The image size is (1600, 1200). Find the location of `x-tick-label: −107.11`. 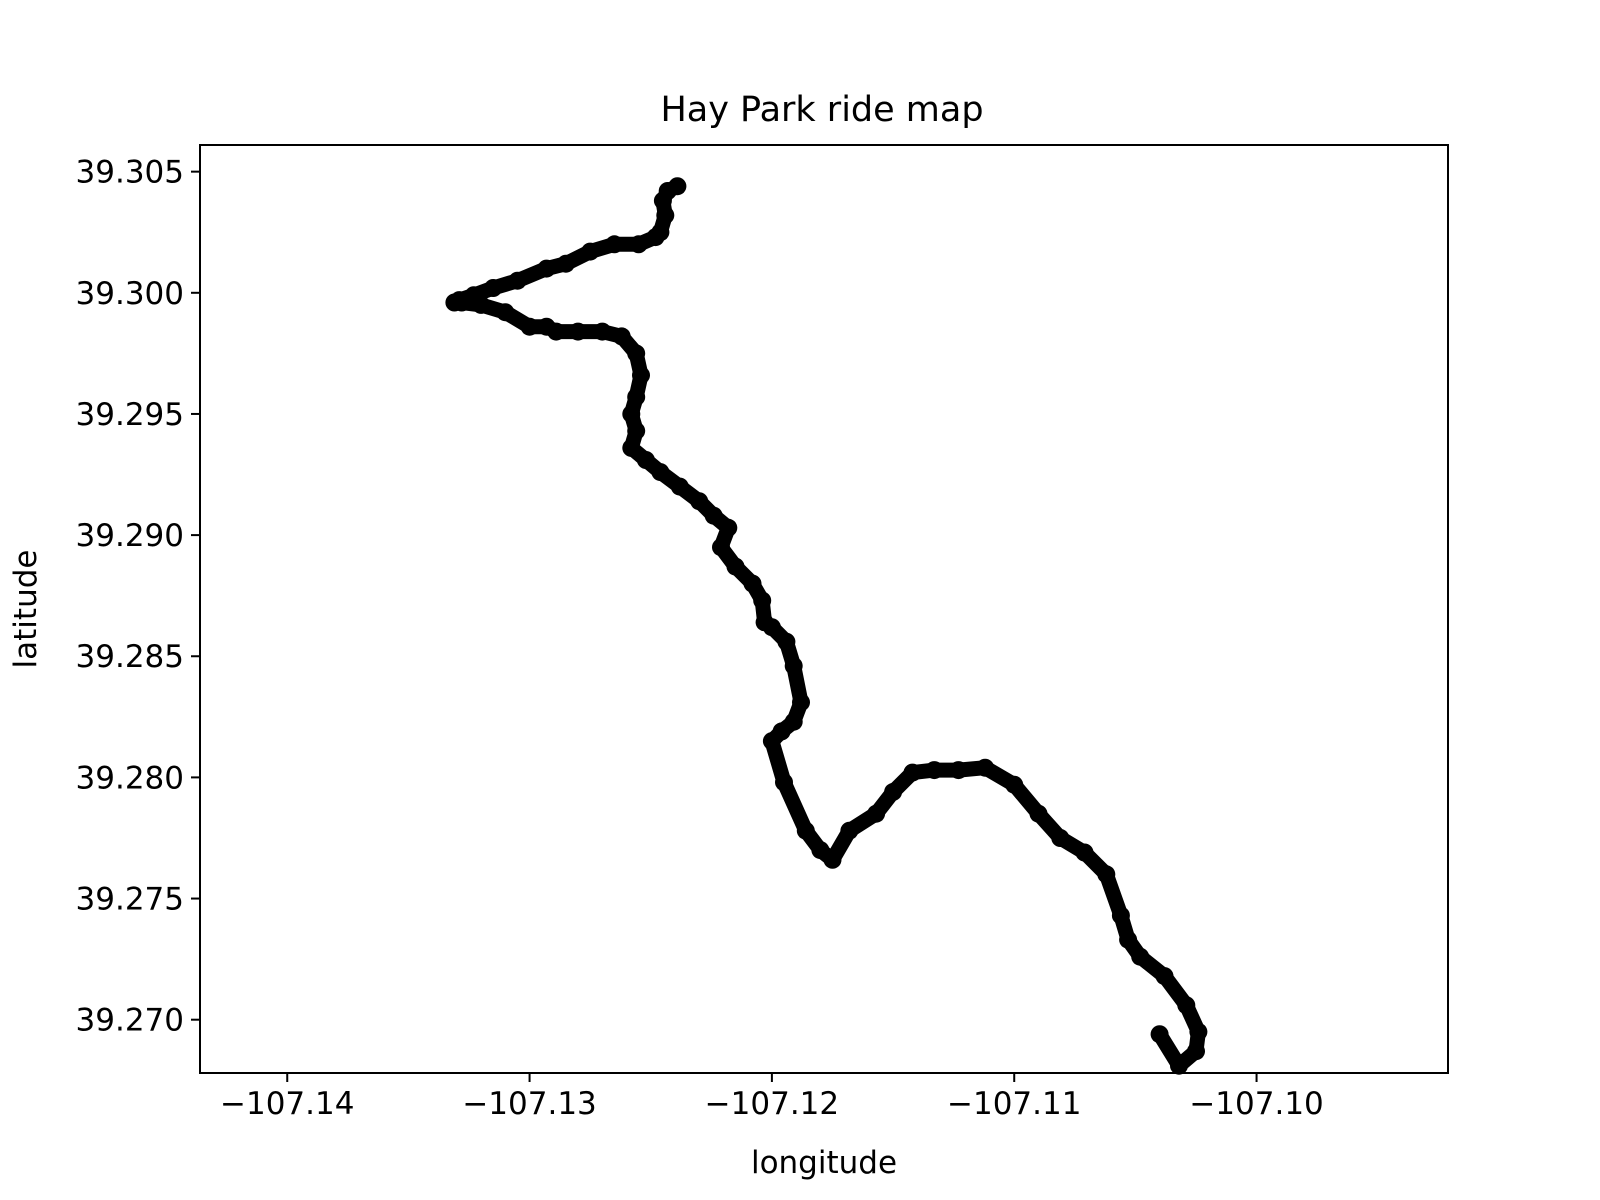

x-tick-label: −107.11 is located at coordinates (1014, 1104).